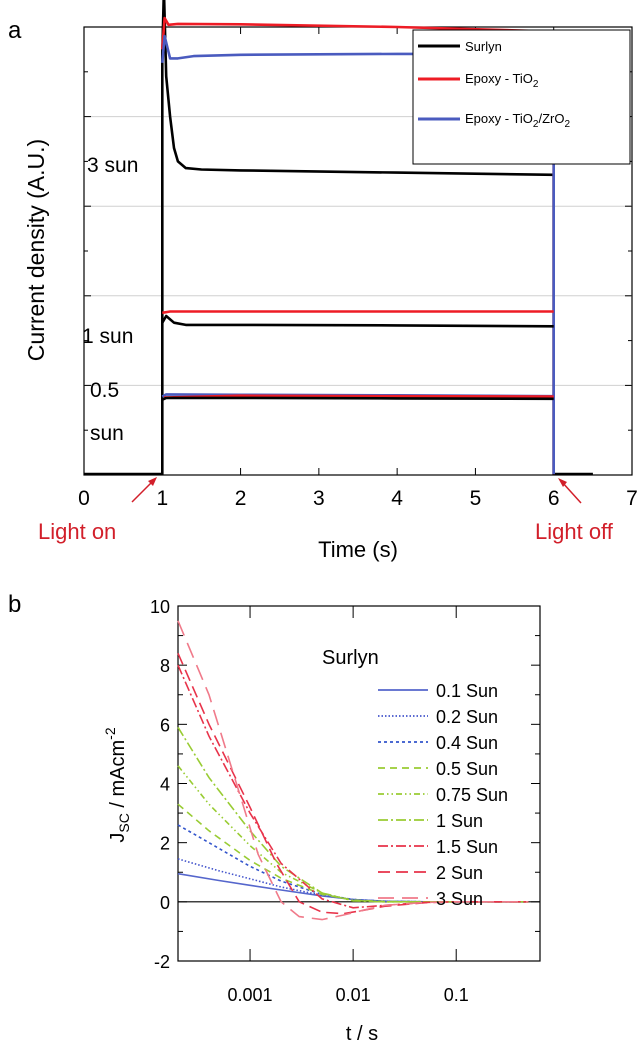 This screenshot has width=640, height=1048. I want to click on legend-label-epoxy-tio2-sub: 2, so click(536, 84).